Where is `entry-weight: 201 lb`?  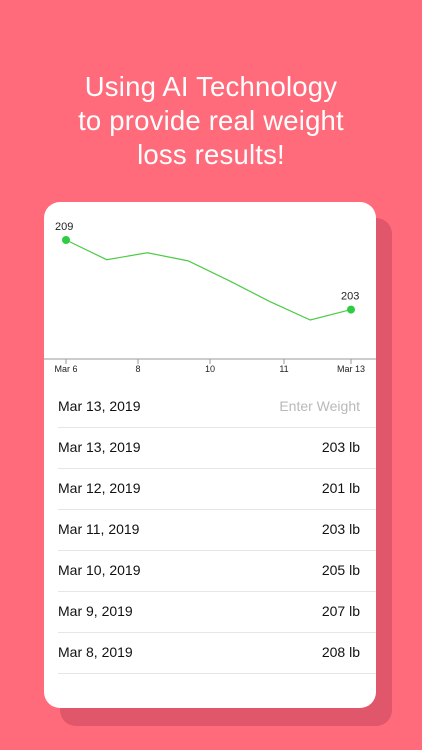 entry-weight: 201 lb is located at coordinates (340, 488).